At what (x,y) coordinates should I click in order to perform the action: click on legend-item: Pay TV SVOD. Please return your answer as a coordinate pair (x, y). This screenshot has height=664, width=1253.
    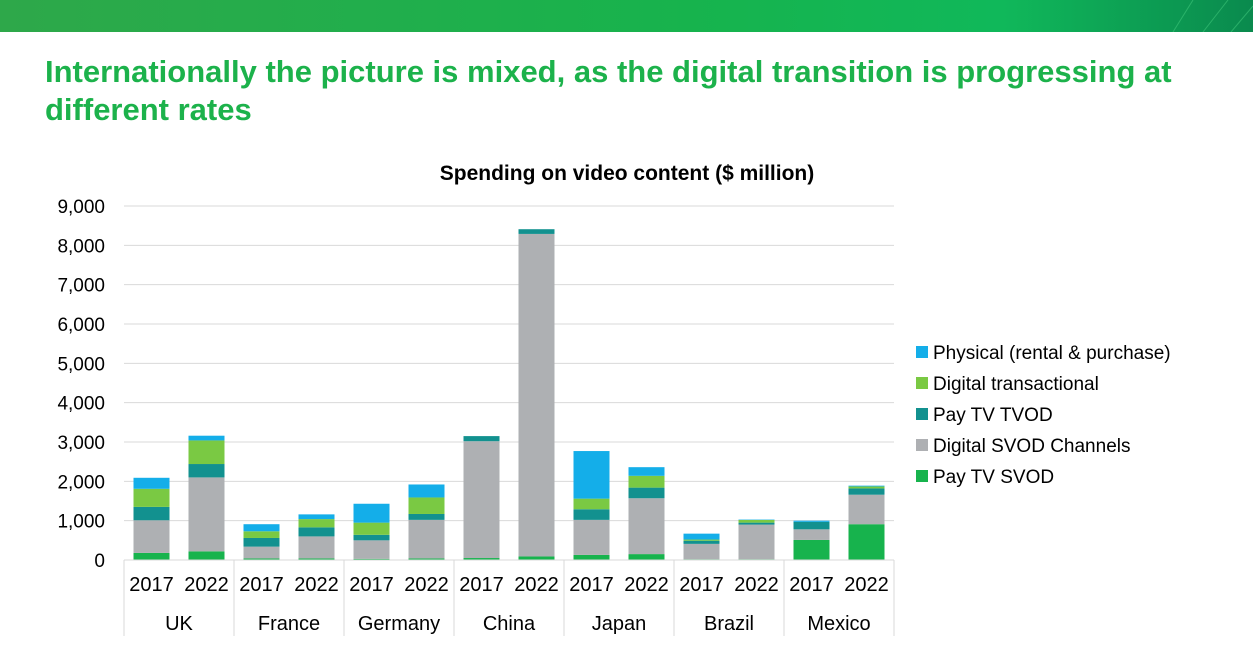
    Looking at the image, I should click on (985, 477).